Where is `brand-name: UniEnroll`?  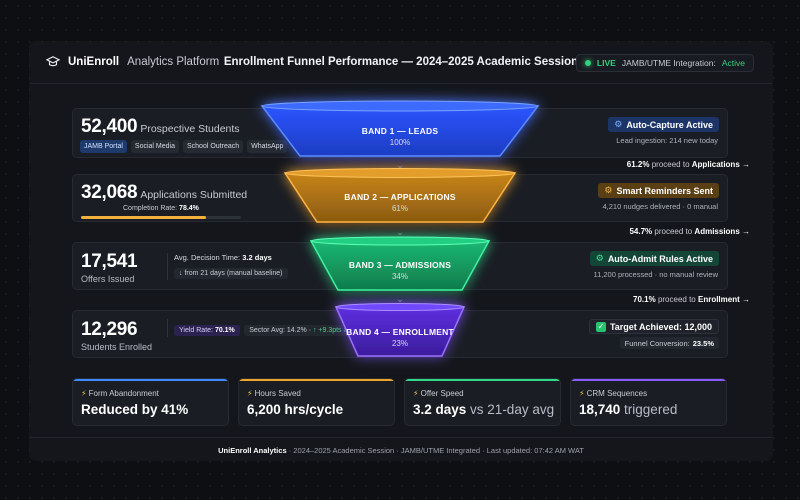
brand-name: UniEnroll is located at coordinates (94, 62).